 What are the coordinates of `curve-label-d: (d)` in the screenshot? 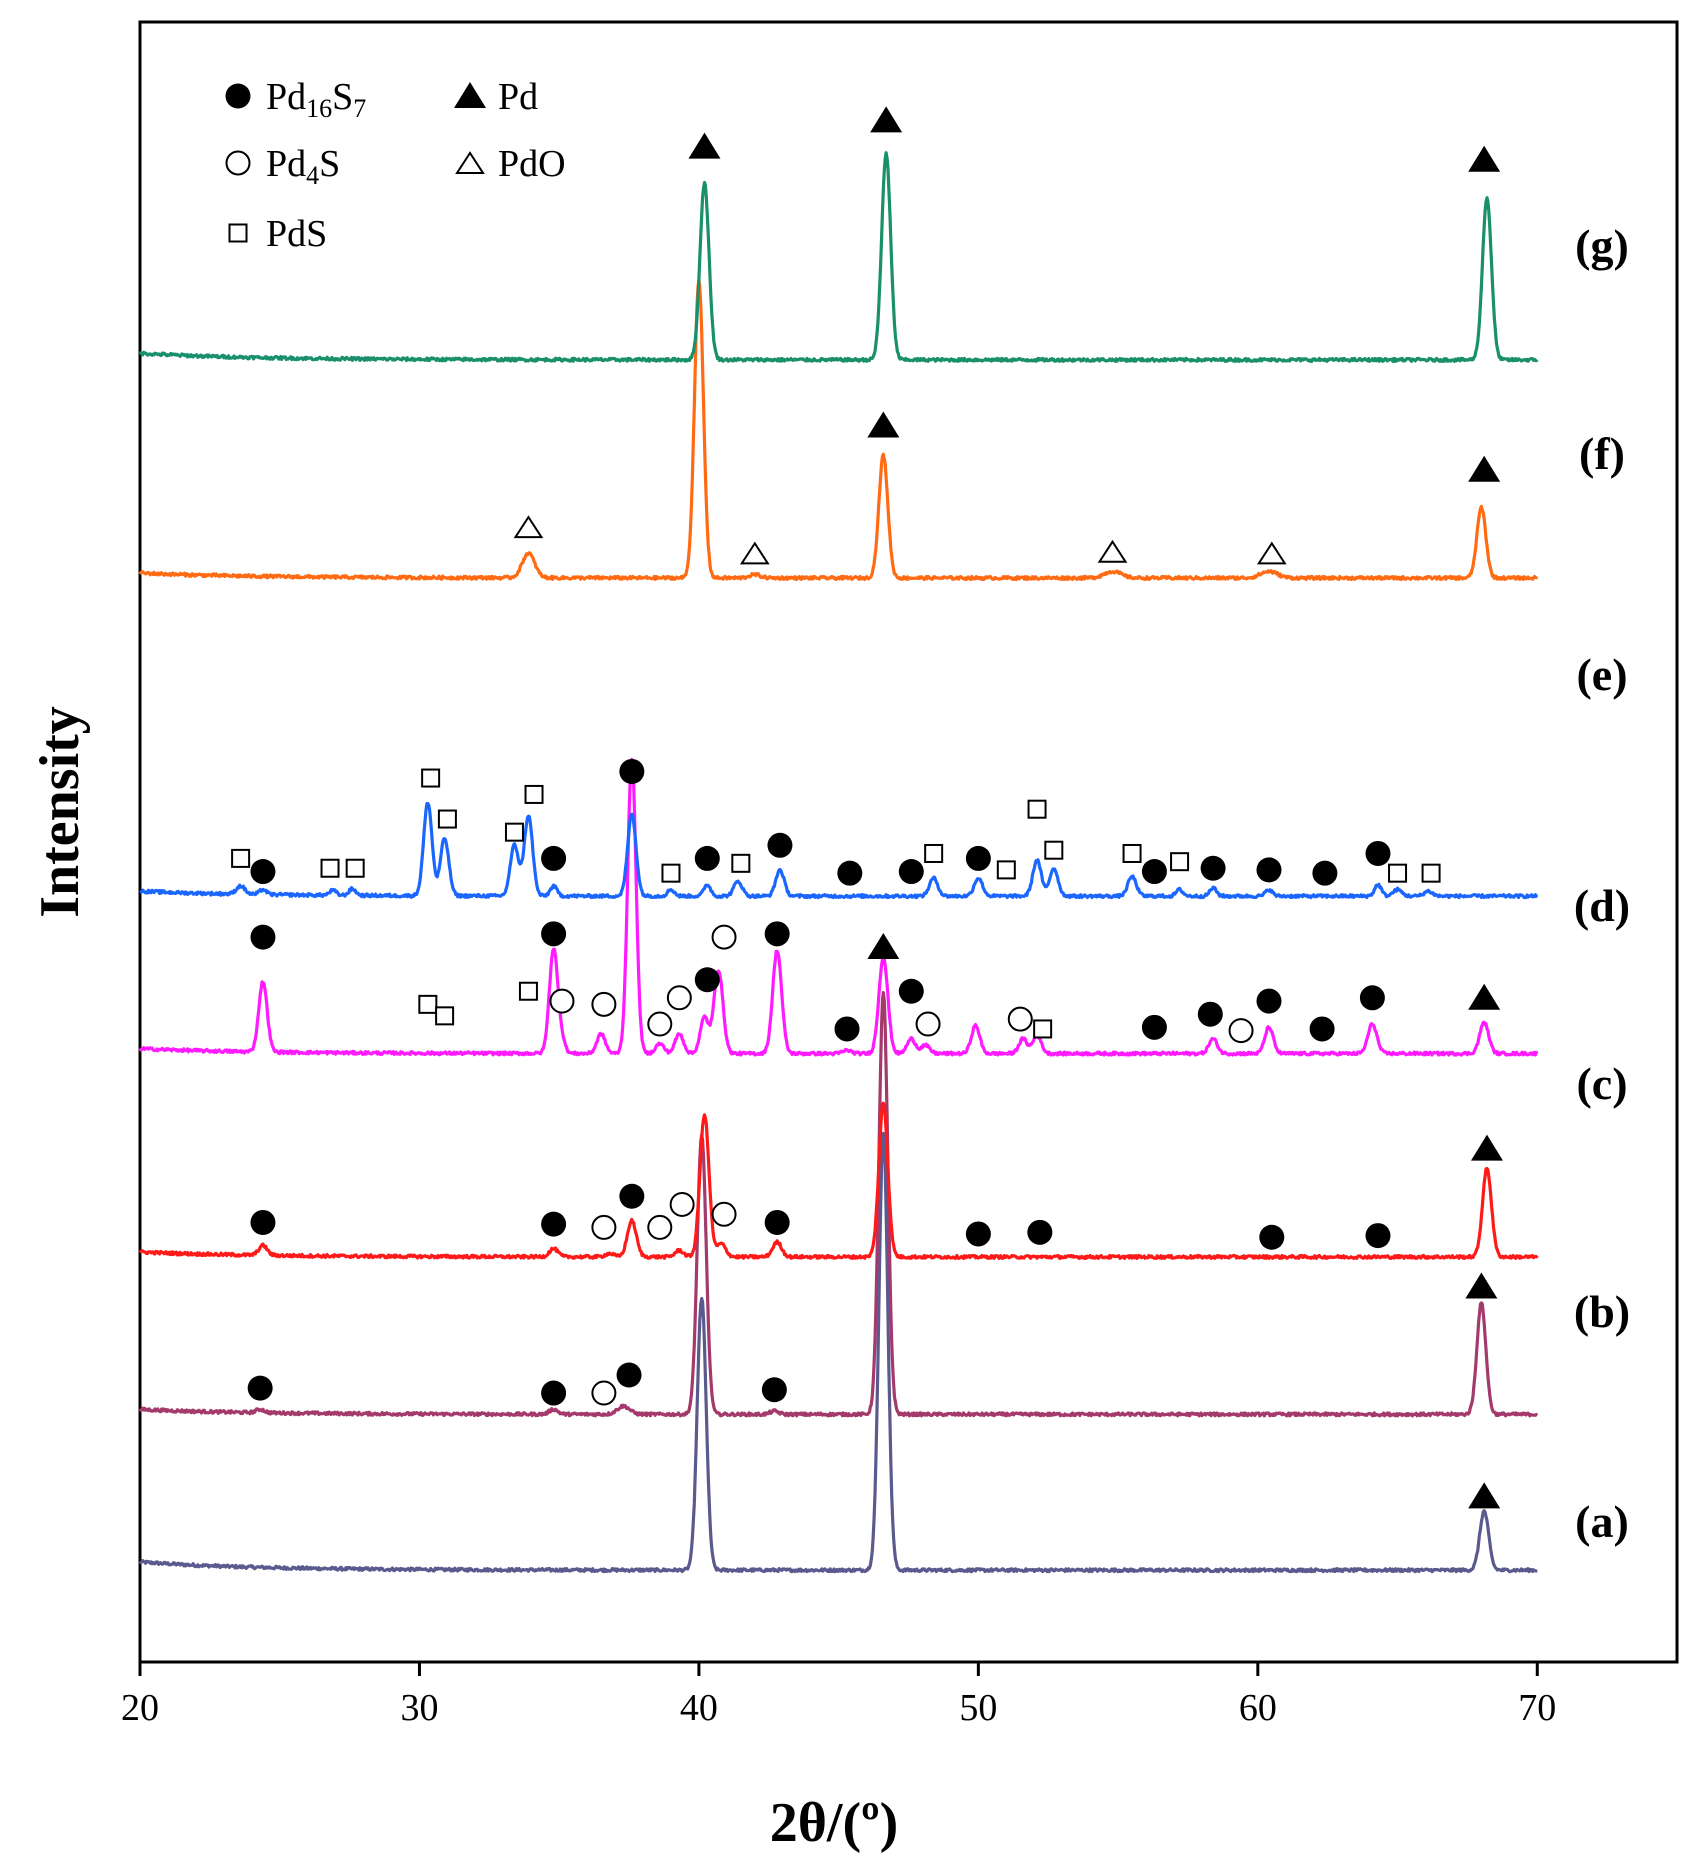 It's located at (1602, 905).